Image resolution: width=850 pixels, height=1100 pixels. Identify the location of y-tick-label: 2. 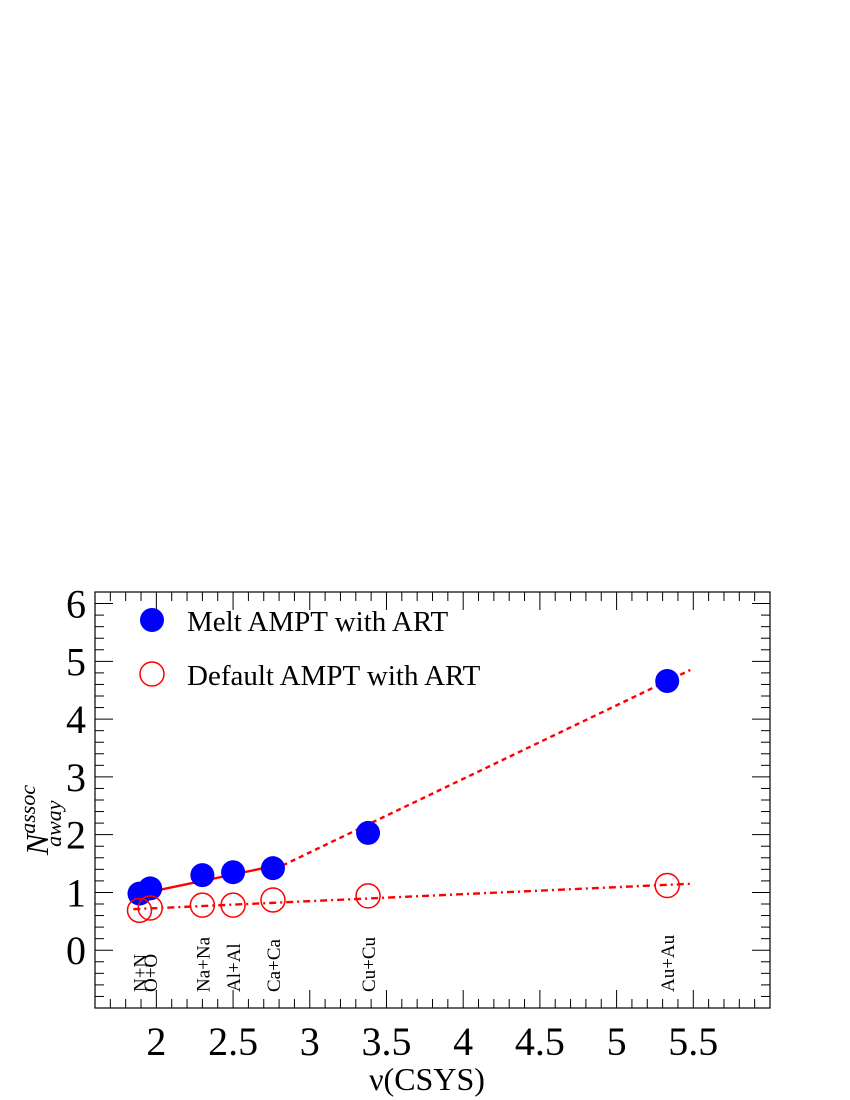
(76, 835).